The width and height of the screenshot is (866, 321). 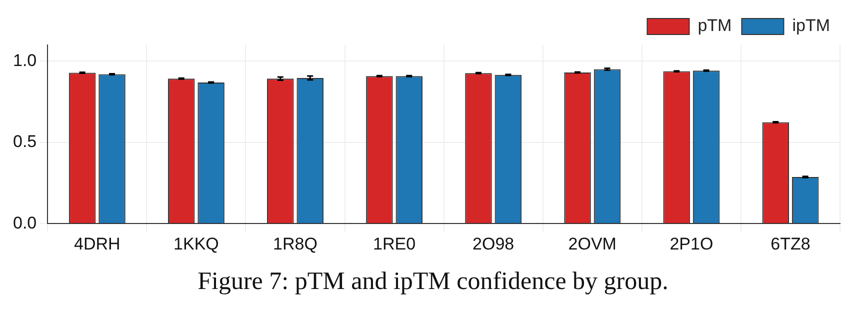 What do you see at coordinates (295, 244) in the screenshot?
I see `x-tick-label: 1R8Q` at bounding box center [295, 244].